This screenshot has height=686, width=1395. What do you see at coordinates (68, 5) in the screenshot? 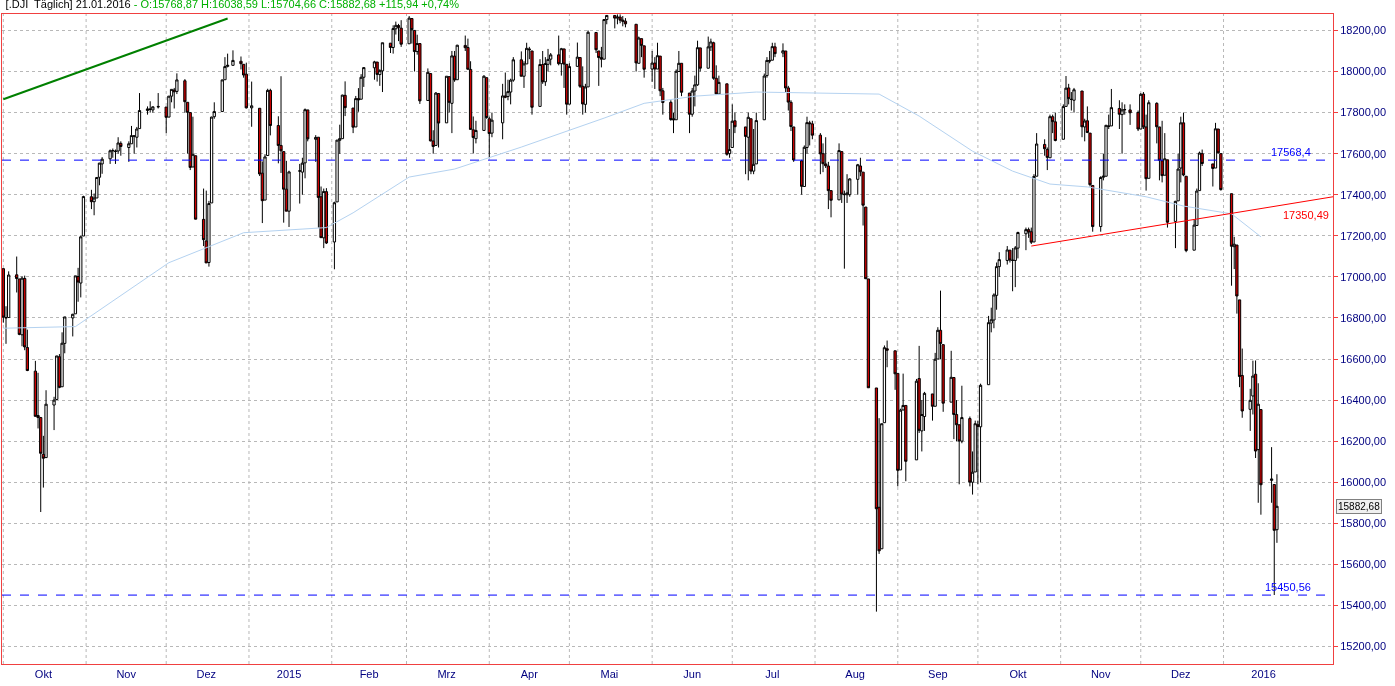
I see `chart-title: [.DJI Täglich] 21.01.2016` at bounding box center [68, 5].